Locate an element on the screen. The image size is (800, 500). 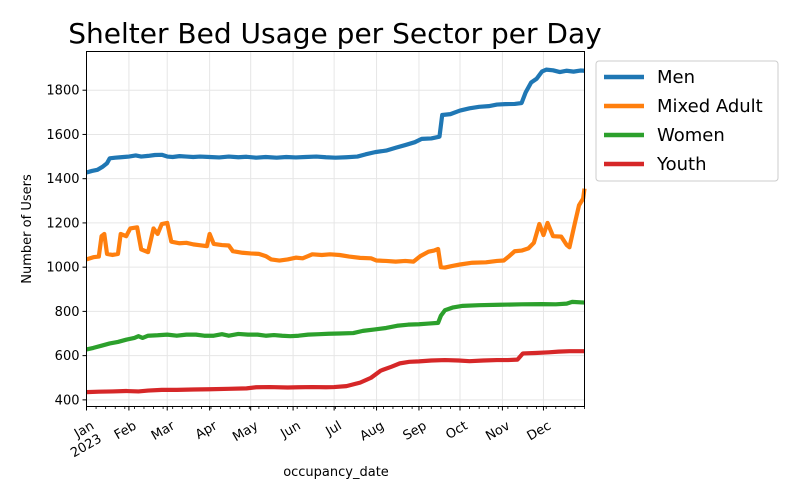
legend-label-youth: Youth is located at coordinates (681, 164).